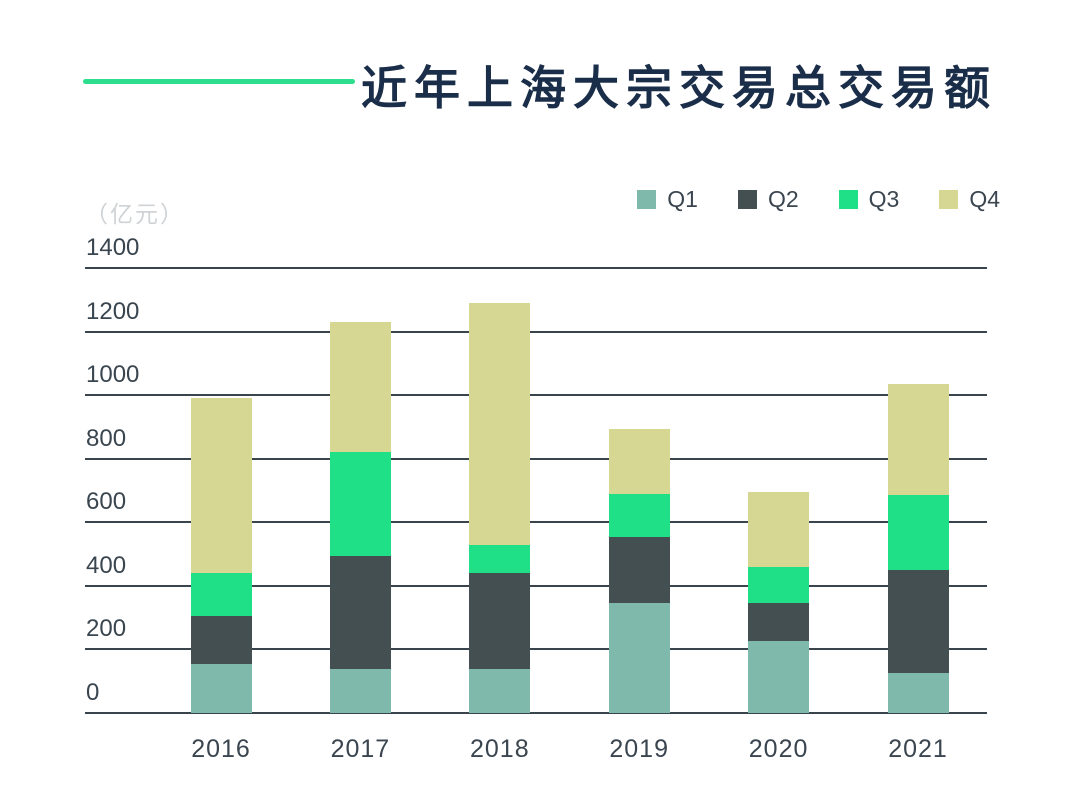  I want to click on y-axis-unit-label: （亿元）, so click(135, 214).